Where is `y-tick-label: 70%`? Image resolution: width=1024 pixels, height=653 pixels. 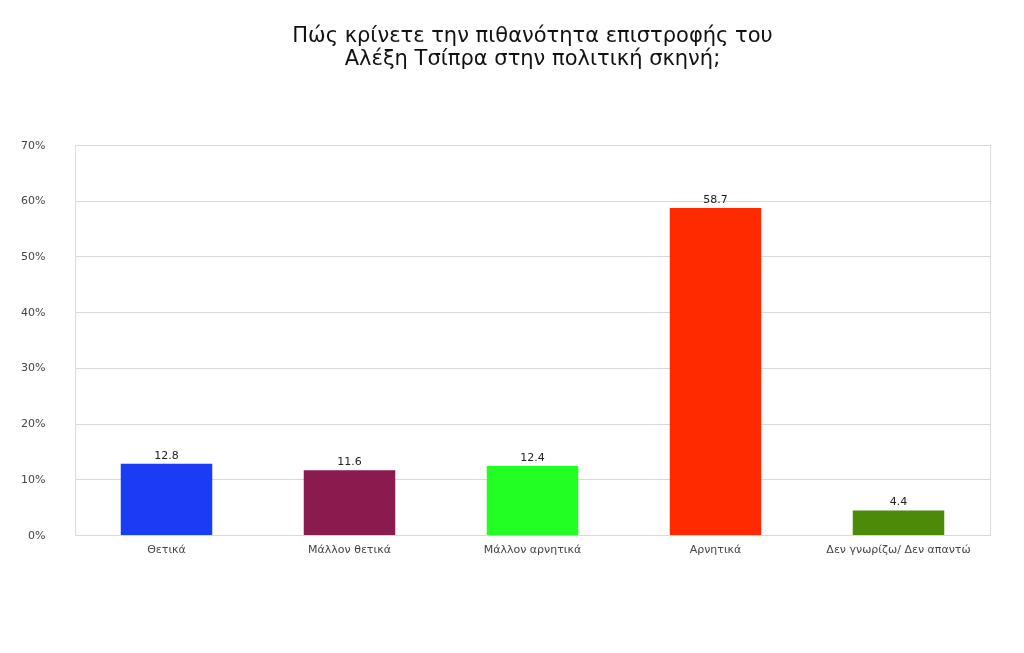 y-tick-label: 70% is located at coordinates (33, 145).